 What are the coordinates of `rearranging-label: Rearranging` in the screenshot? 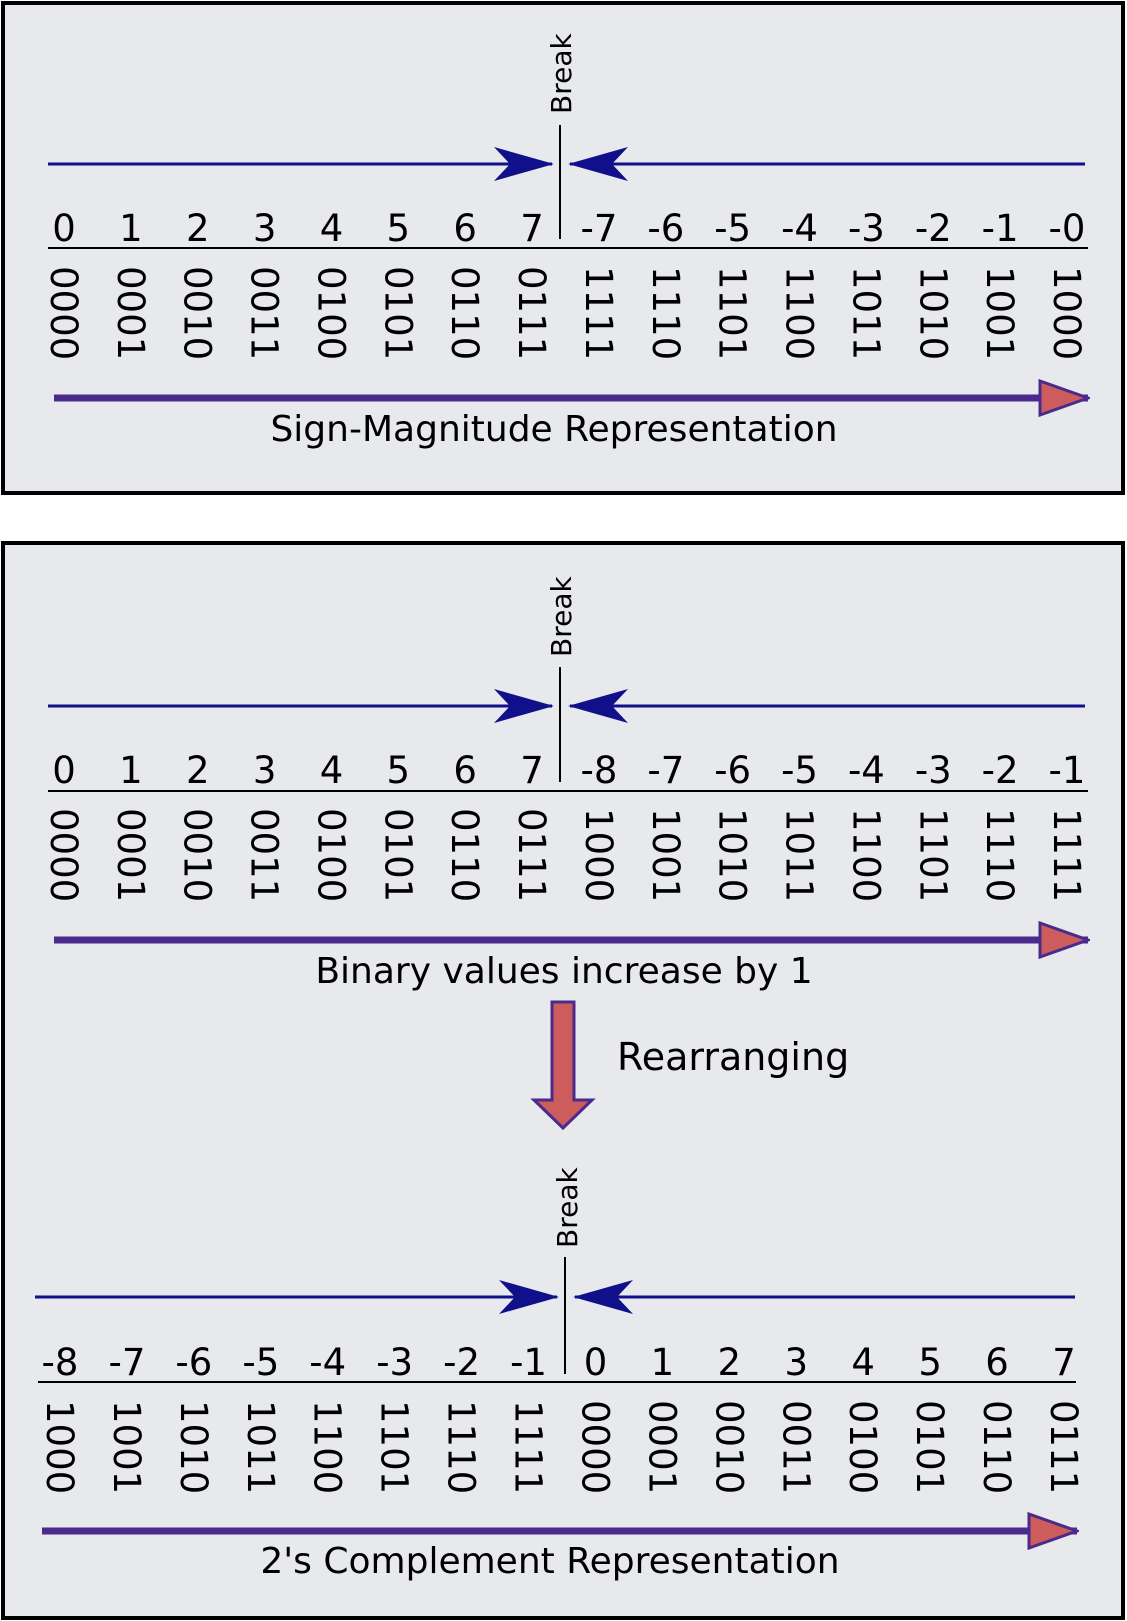 It's located at (733, 1057).